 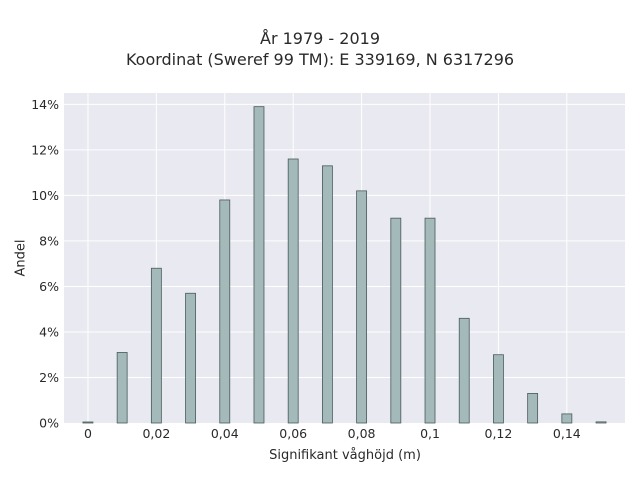 I want to click on x-tick-label: 0,1, so click(x=430, y=433).